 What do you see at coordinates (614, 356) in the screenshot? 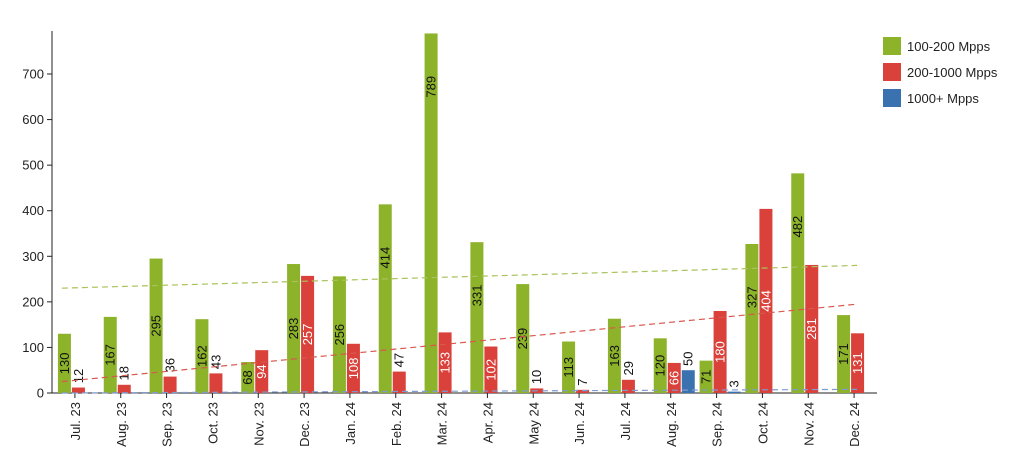
I see `data-label: 163` at bounding box center [614, 356].